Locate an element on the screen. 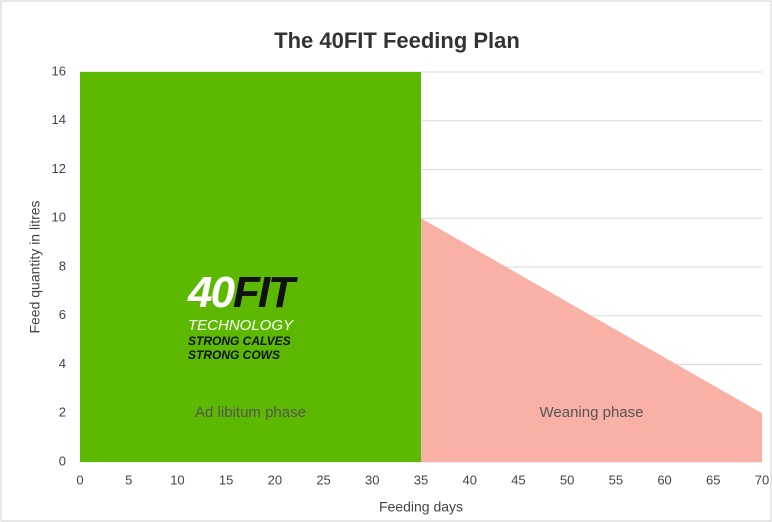 The width and height of the screenshot is (772, 522). y-tick-label: 14 is located at coordinates (59, 119).